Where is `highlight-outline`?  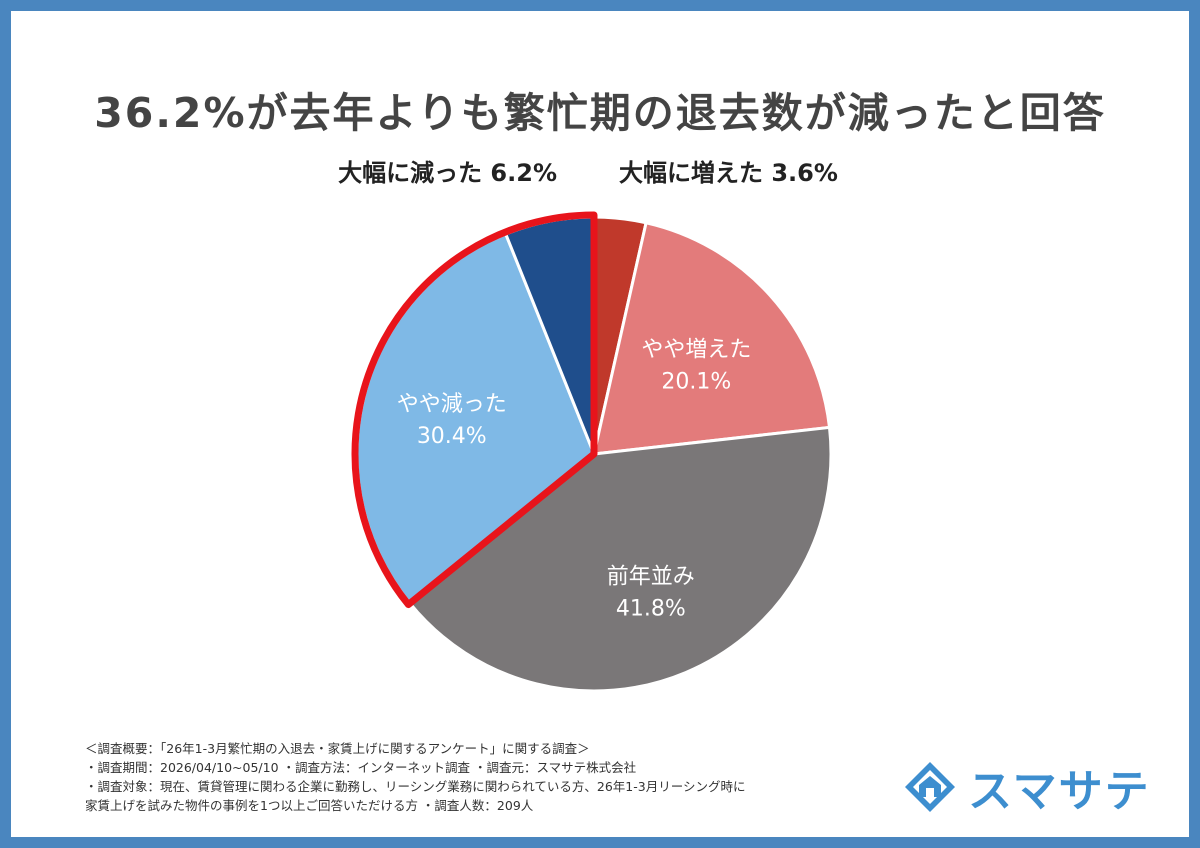
highlight-outline is located at coordinates (474, 410).